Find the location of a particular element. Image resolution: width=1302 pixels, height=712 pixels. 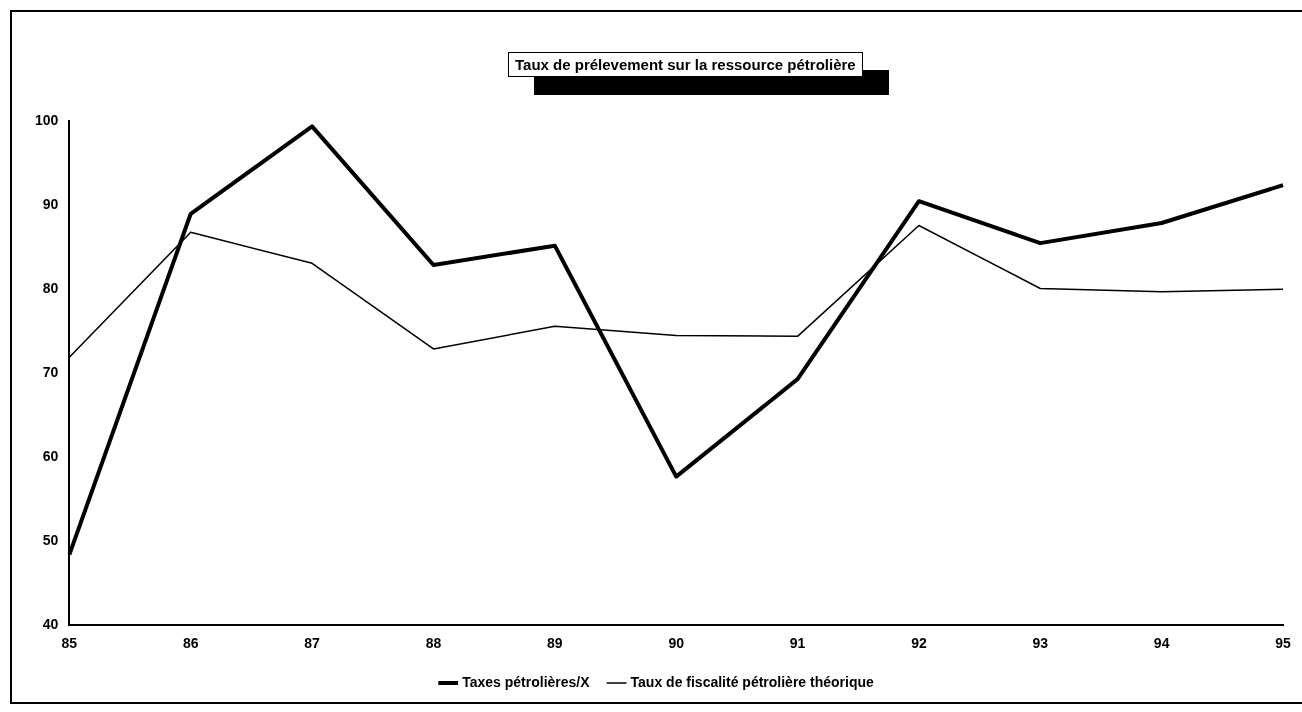

x-tick-label: 90 is located at coordinates (676, 643).